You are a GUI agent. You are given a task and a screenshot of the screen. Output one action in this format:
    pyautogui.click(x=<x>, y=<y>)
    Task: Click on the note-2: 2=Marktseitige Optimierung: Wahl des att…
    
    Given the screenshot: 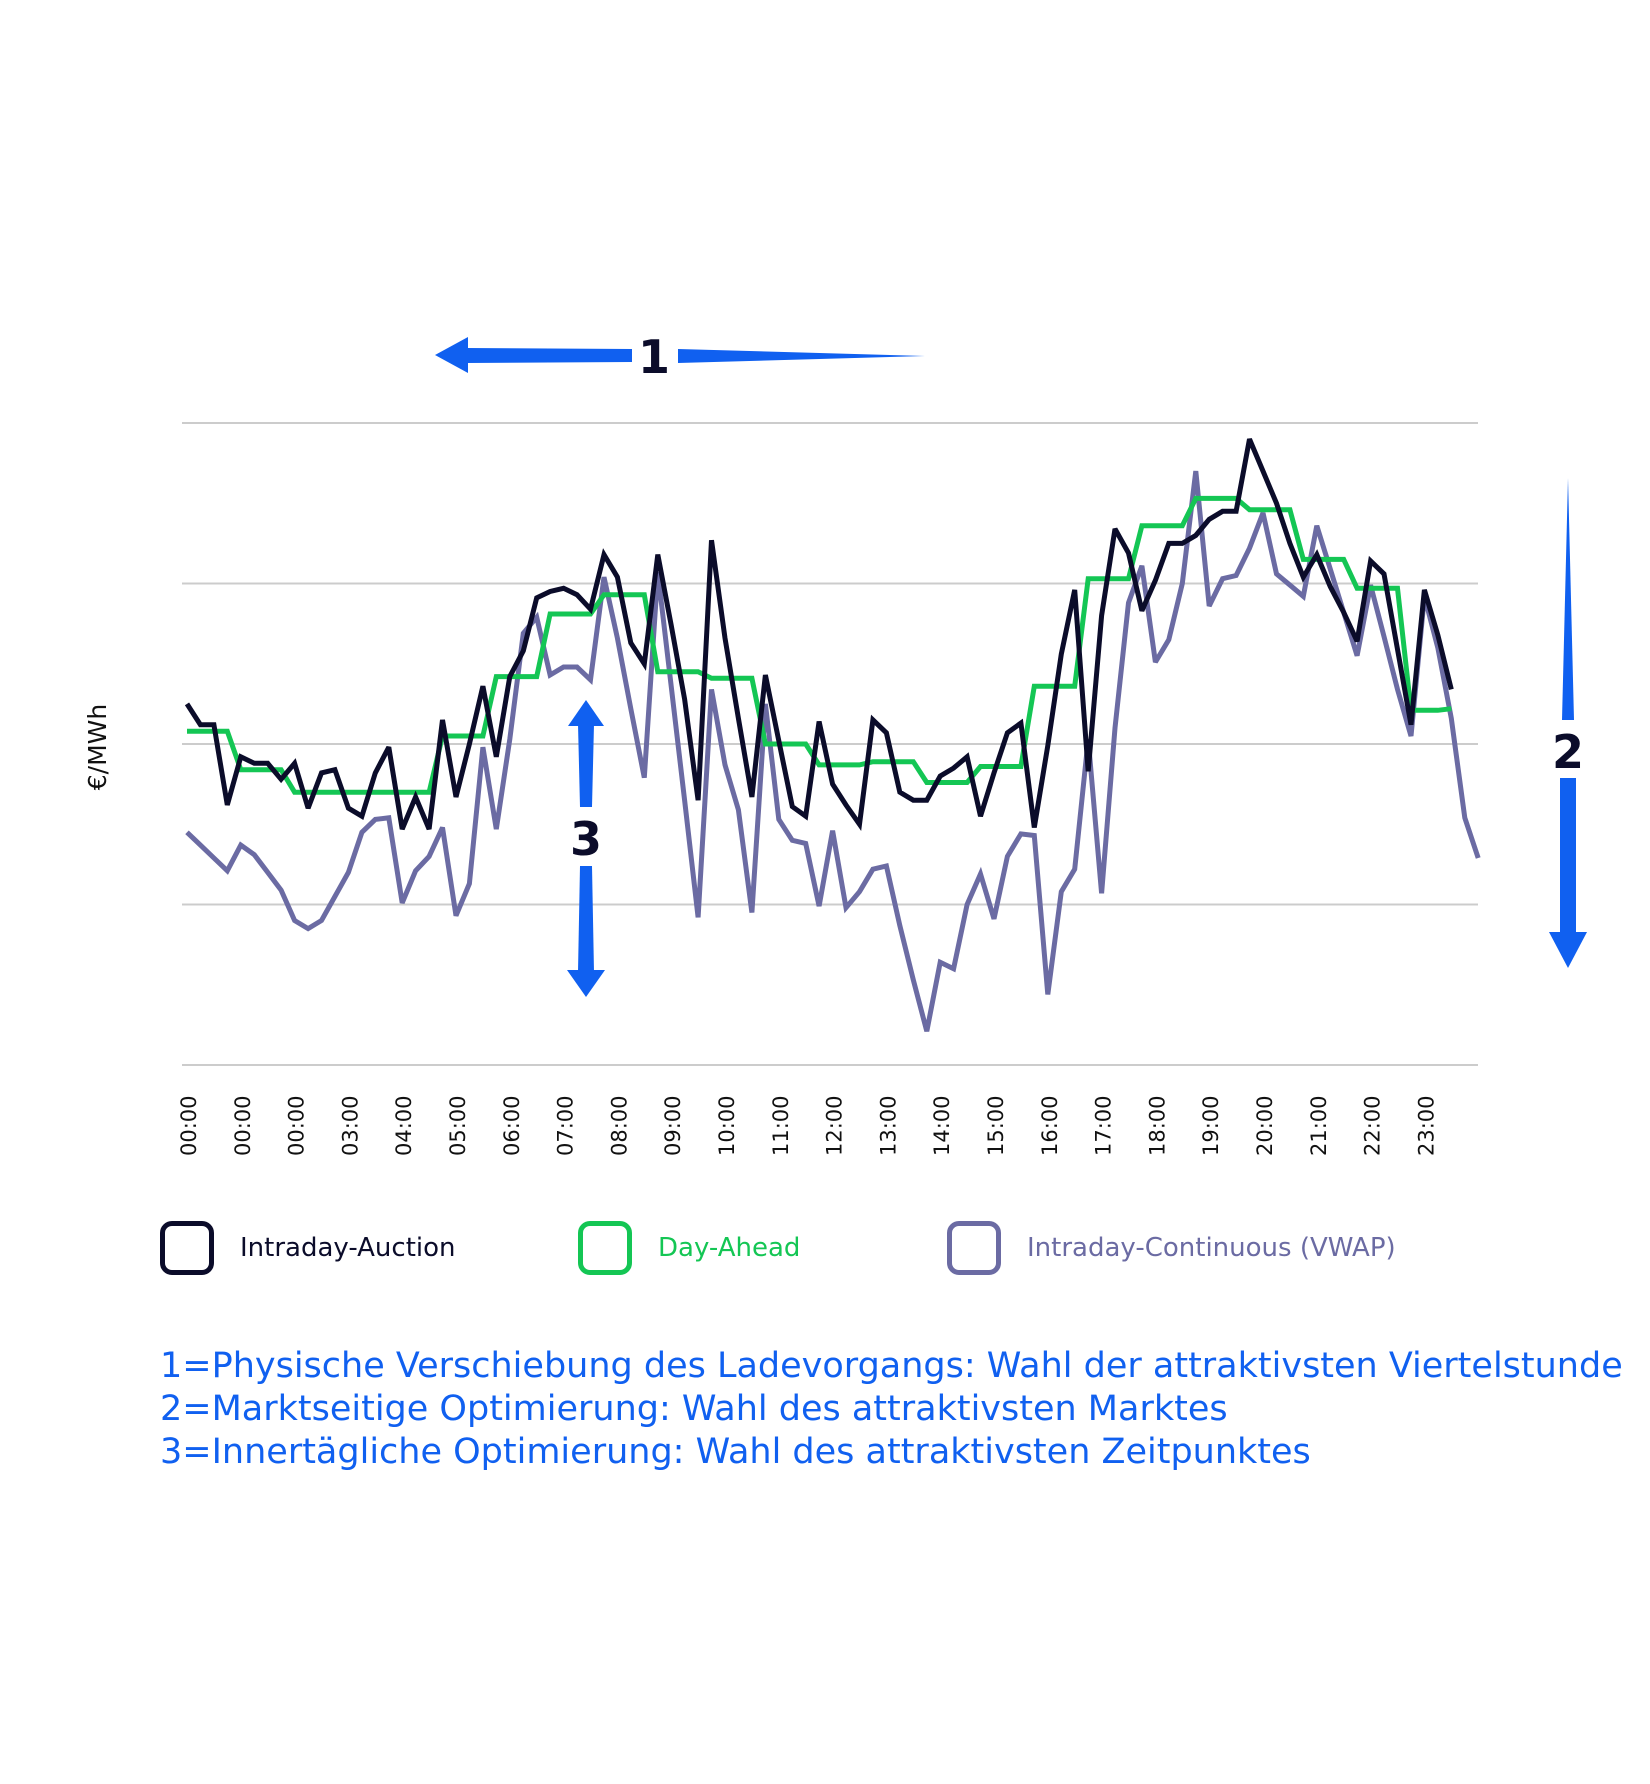 What is the action you would take?
    pyautogui.click(x=694, y=1409)
    